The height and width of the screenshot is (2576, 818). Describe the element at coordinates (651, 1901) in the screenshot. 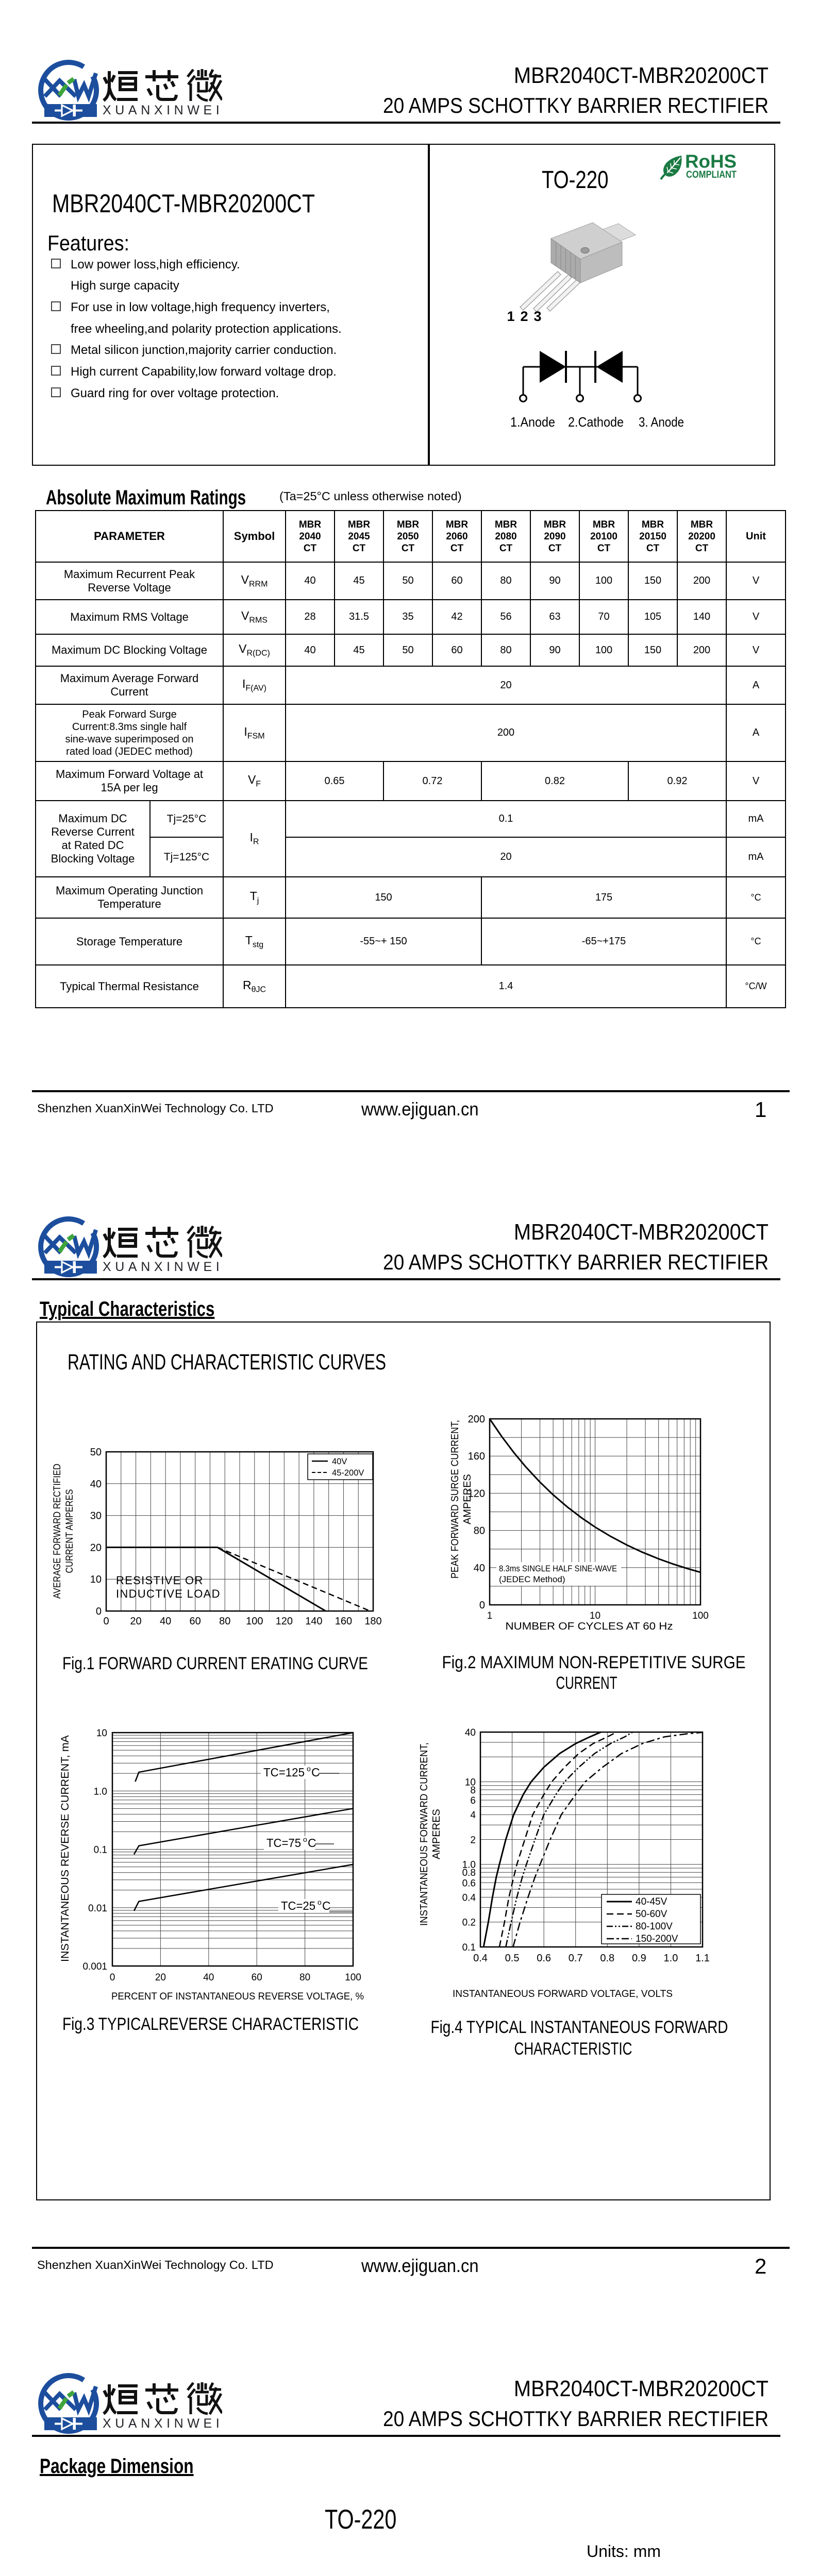

I see `svg-text: 40-45V` at that location.